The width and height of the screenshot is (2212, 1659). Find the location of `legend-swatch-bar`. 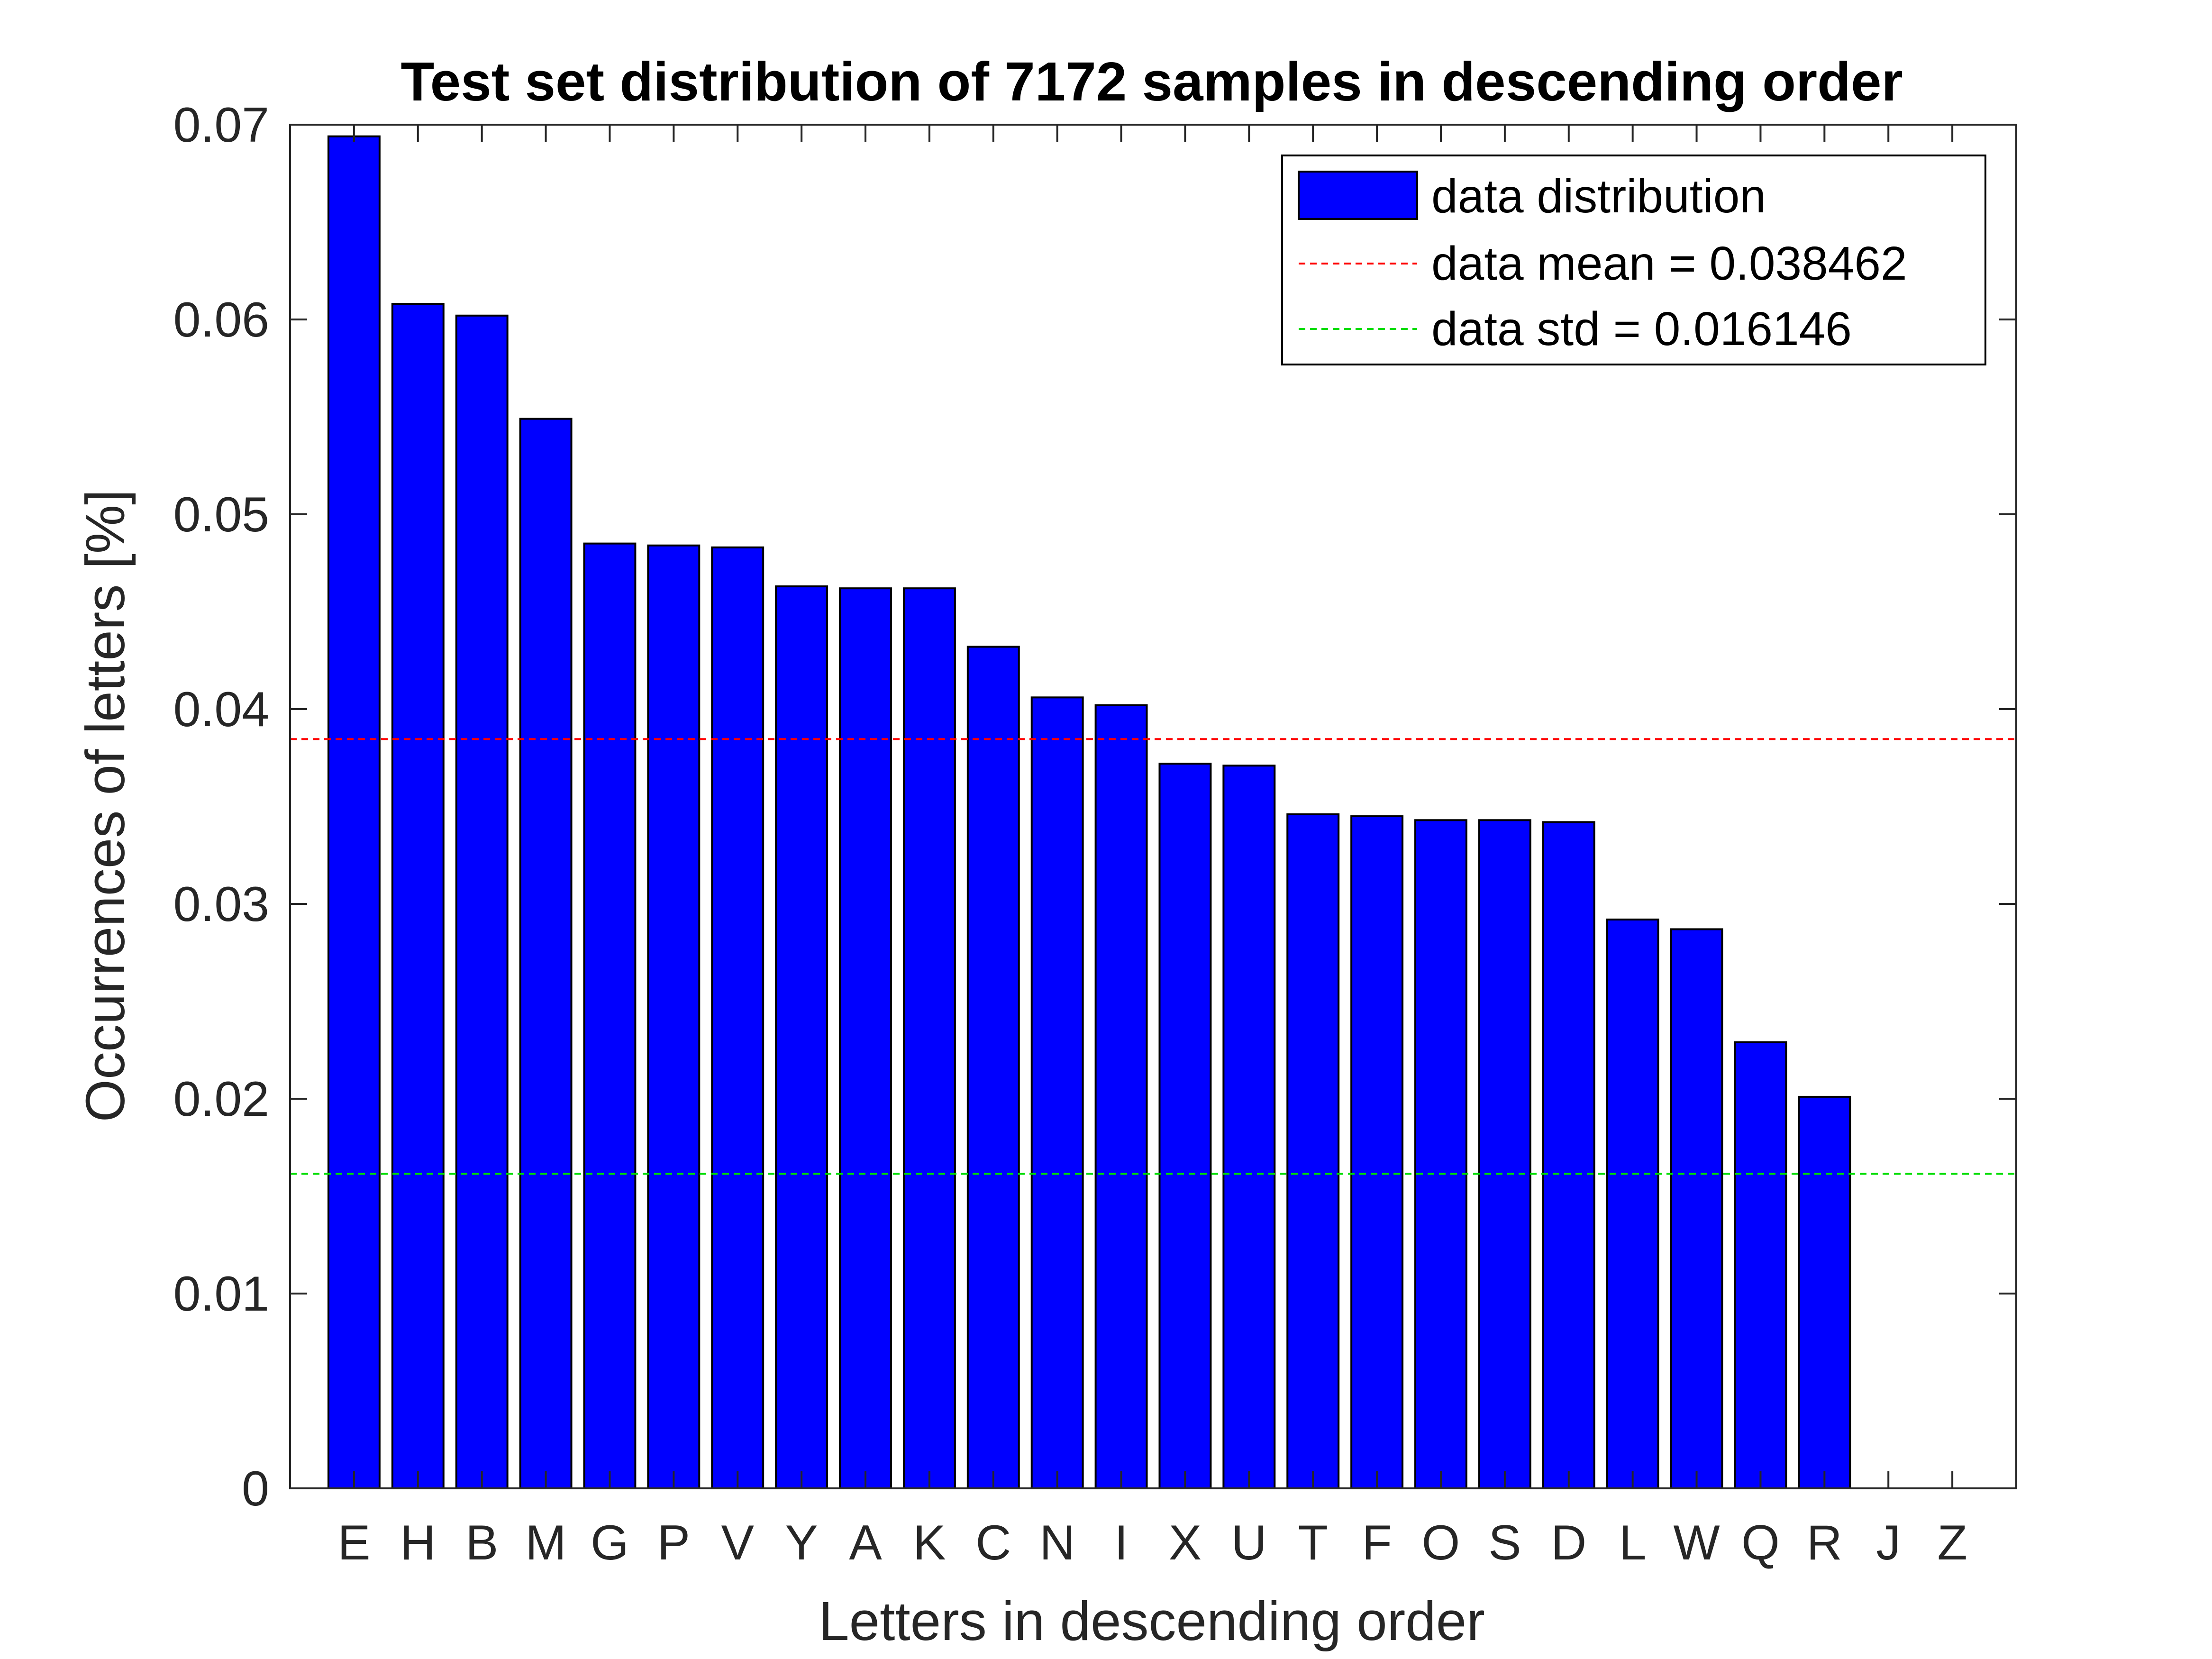

legend-swatch-bar is located at coordinates (1358, 195).